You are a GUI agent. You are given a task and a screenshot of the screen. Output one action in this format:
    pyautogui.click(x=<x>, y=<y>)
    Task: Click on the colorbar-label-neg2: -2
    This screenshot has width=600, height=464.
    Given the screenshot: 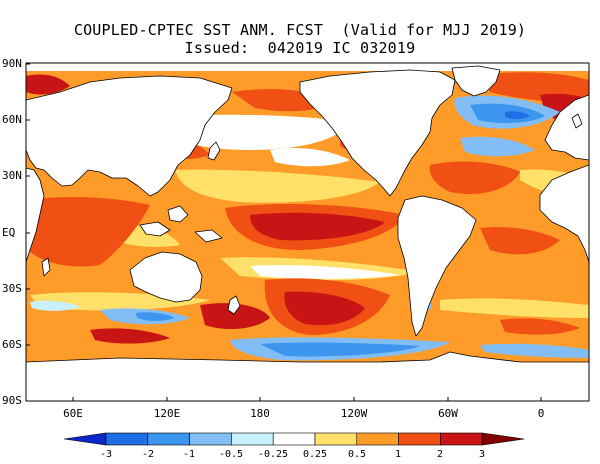 What is the action you would take?
    pyautogui.click(x=148, y=454)
    